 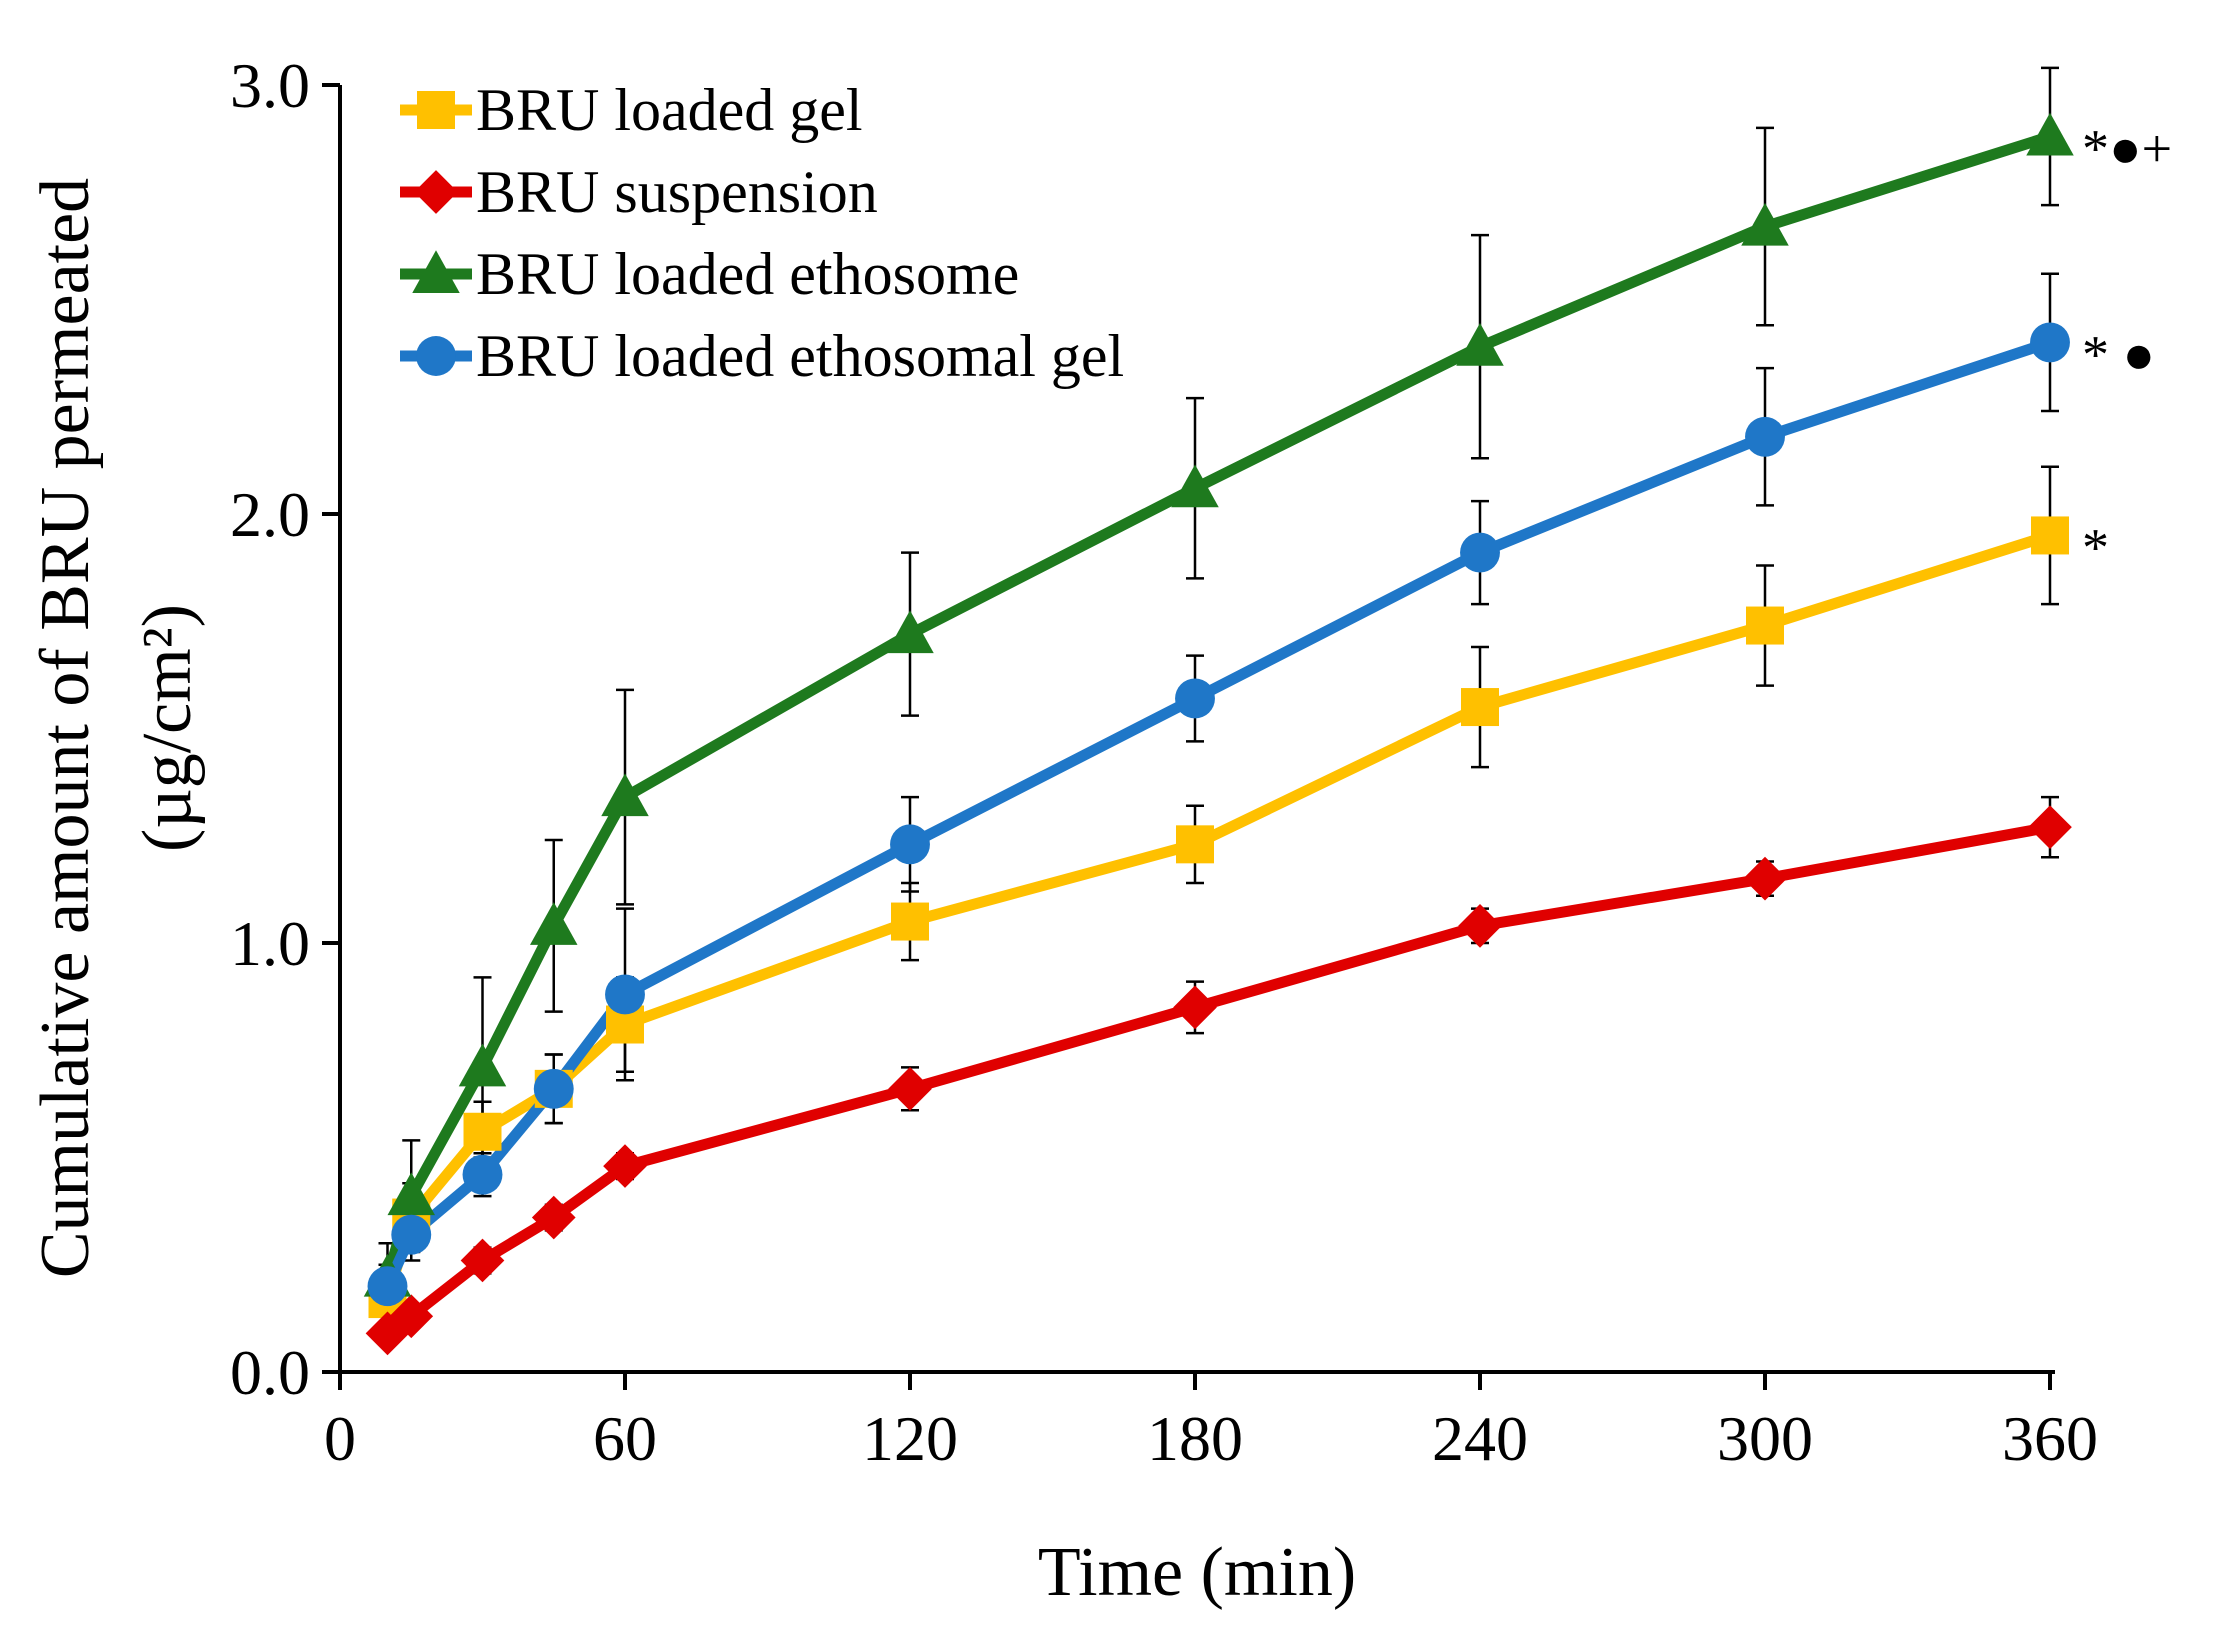 What do you see at coordinates (270, 514) in the screenshot?
I see `y-tick-label: 2.0` at bounding box center [270, 514].